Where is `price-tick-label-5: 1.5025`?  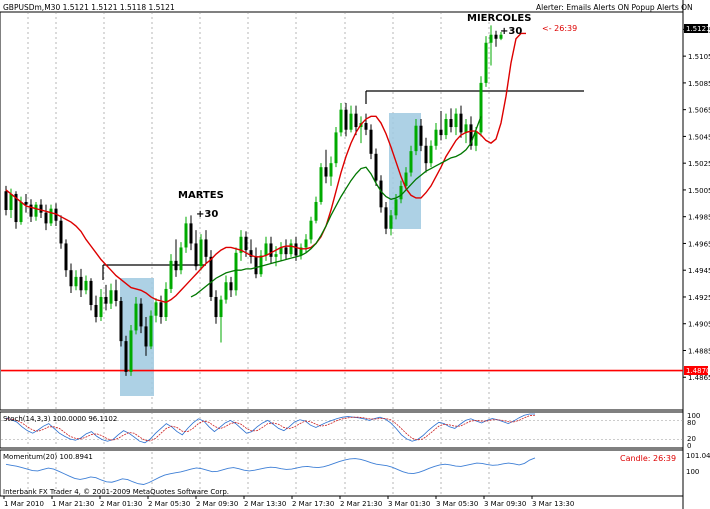 price-tick-label-5: 1.5025 is located at coordinates (699, 164).